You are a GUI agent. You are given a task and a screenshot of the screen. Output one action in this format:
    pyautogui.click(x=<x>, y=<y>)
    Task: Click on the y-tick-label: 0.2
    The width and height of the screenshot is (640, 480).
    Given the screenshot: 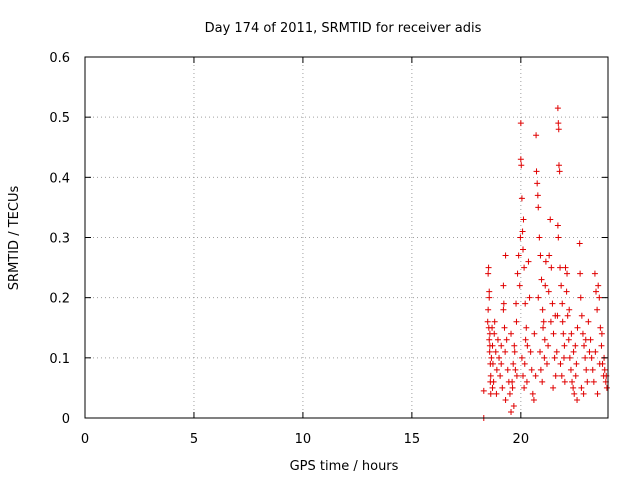 What is the action you would take?
    pyautogui.click(x=59, y=299)
    